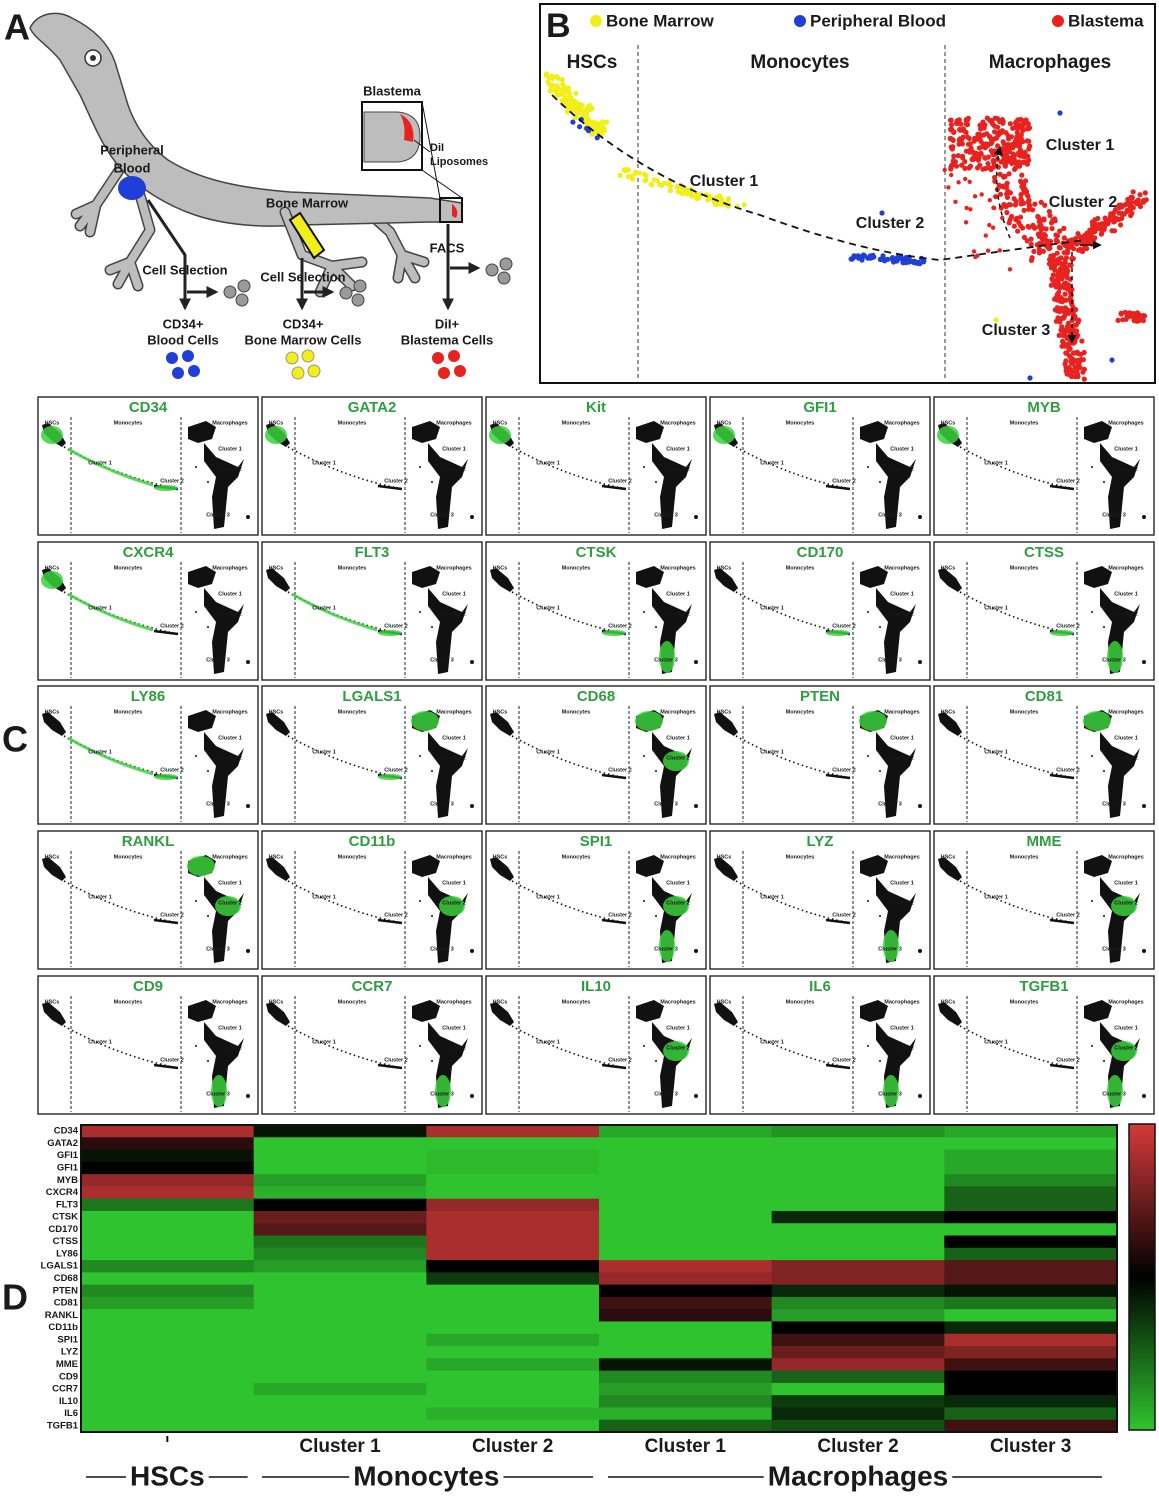  I want to click on cluster-label: Cluster 3, so click(1016, 330).